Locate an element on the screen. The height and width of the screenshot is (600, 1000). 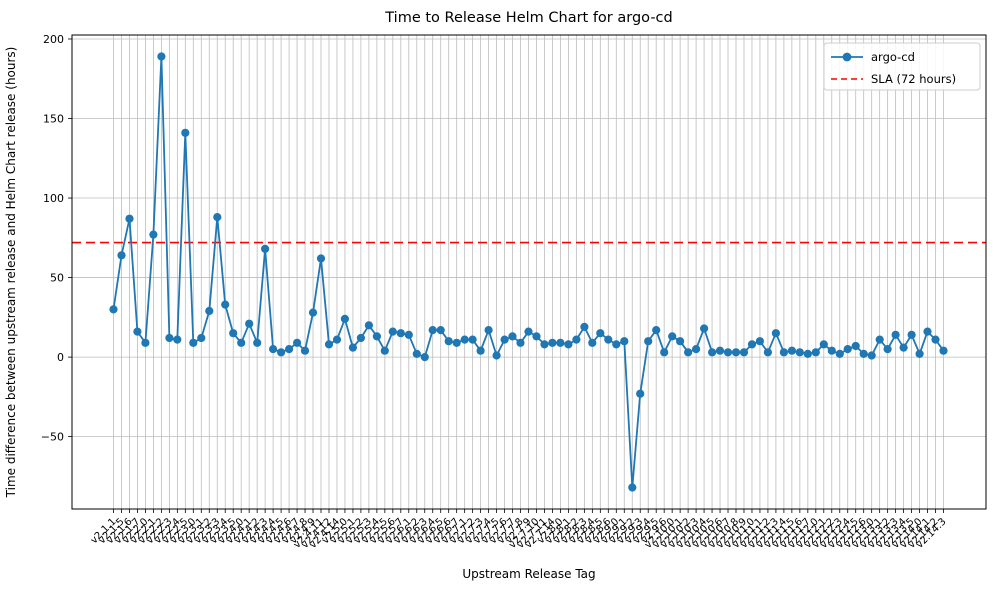
y-tick-label: 50 is located at coordinates (57, 277).